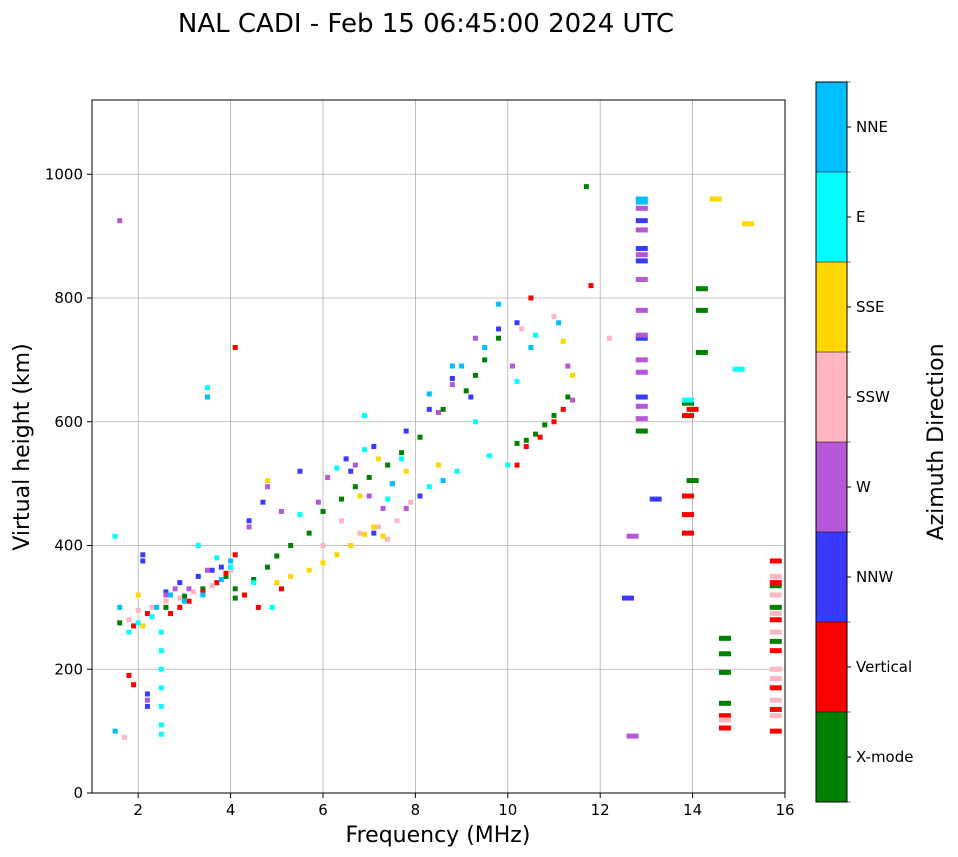 This screenshot has width=958, height=857. Describe the element at coordinates (68, 483) in the screenshot. I see `y-axis-ticks: 0 200 400 600 800 1000` at that location.